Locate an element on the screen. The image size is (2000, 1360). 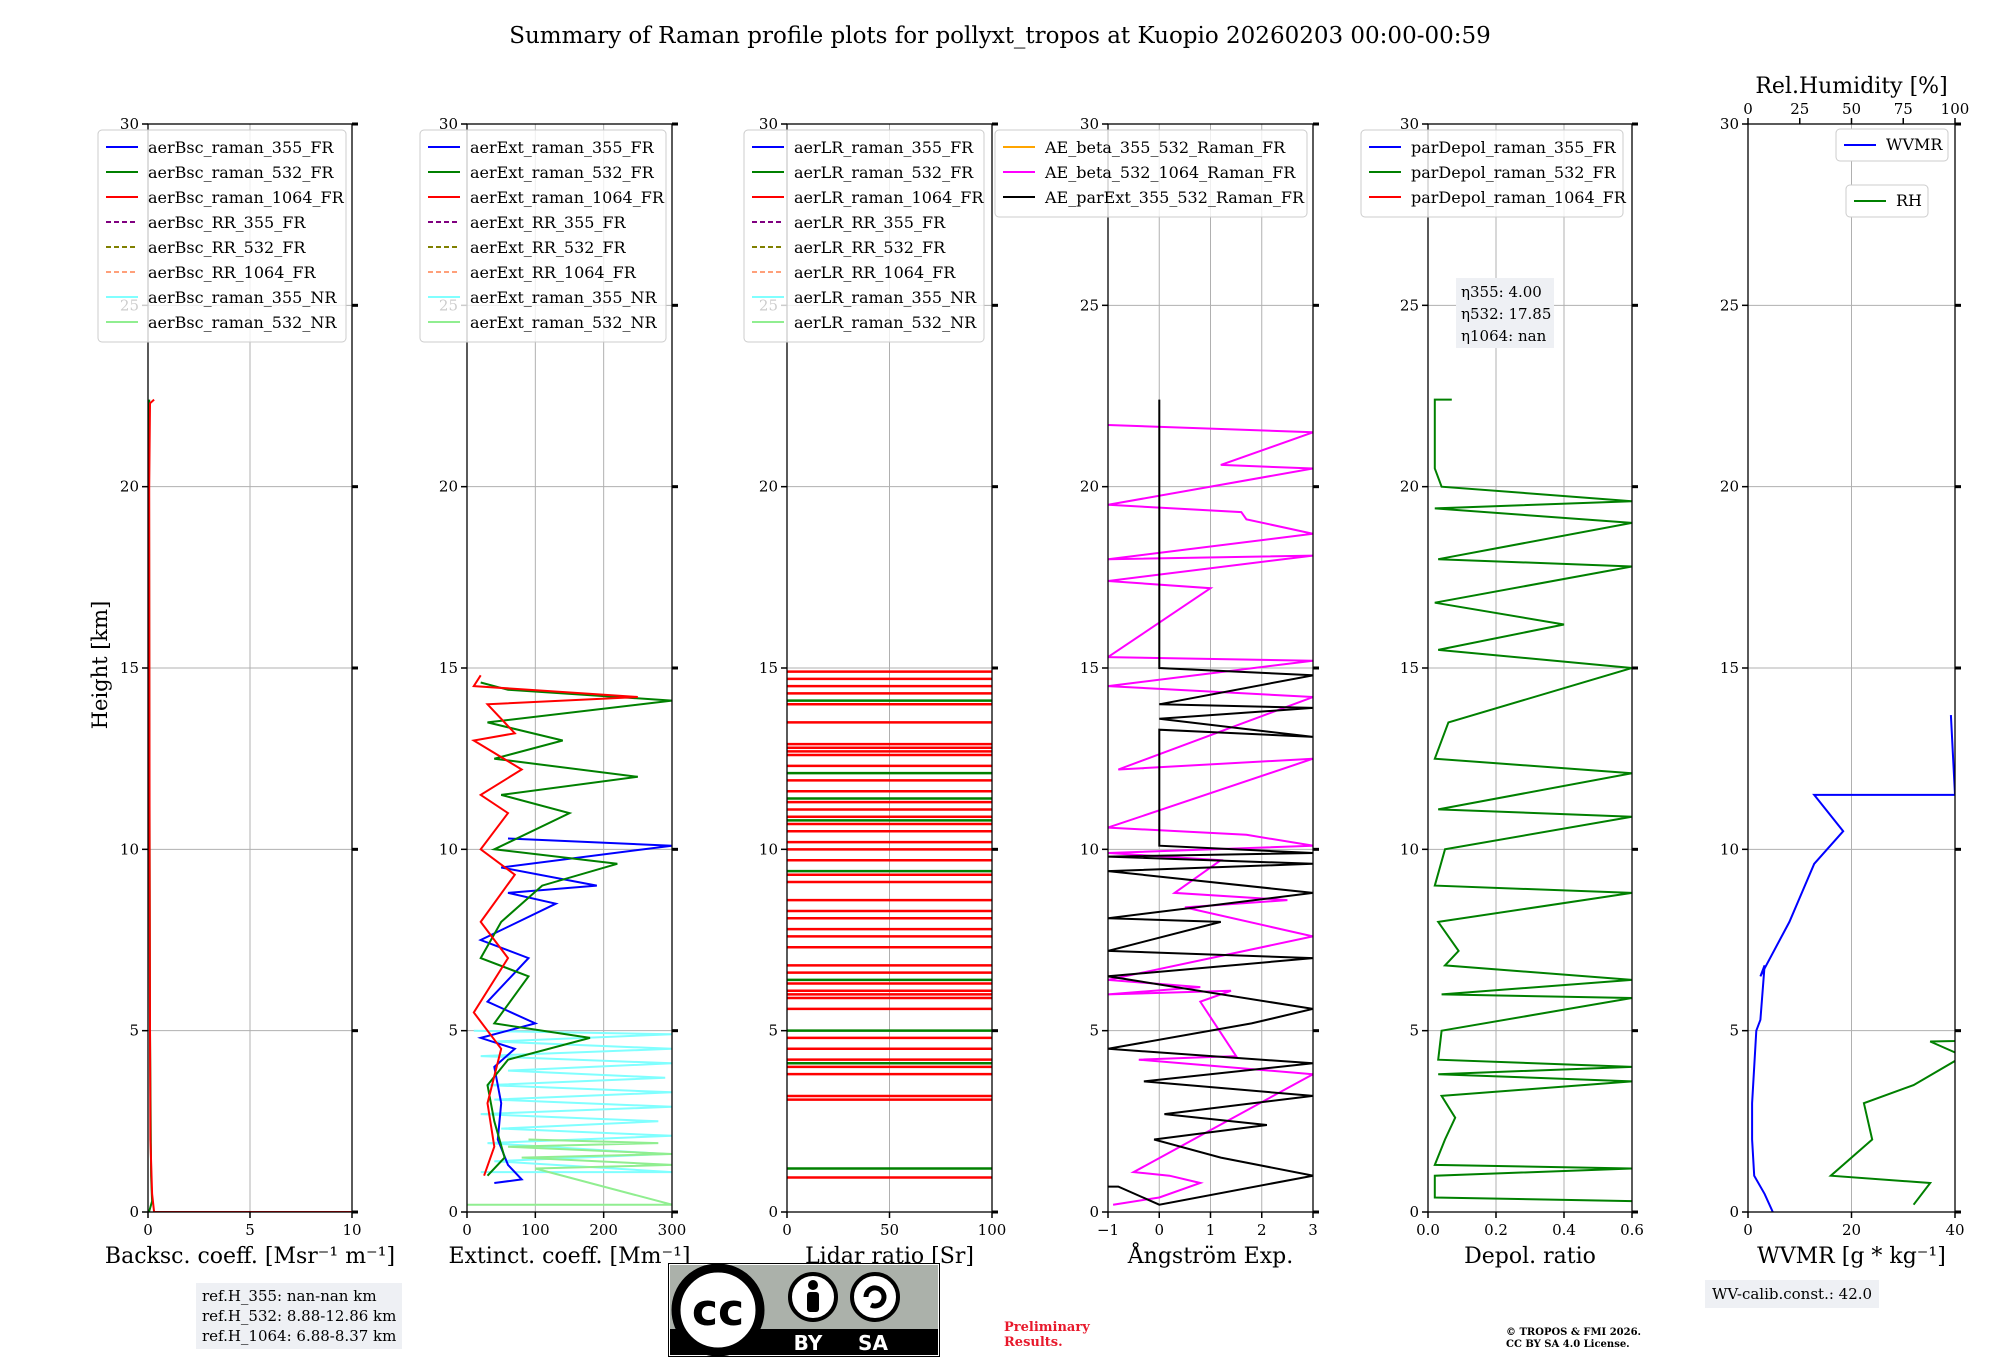
legend-label: aerLR_RR_355_FR is located at coordinates (870, 222).